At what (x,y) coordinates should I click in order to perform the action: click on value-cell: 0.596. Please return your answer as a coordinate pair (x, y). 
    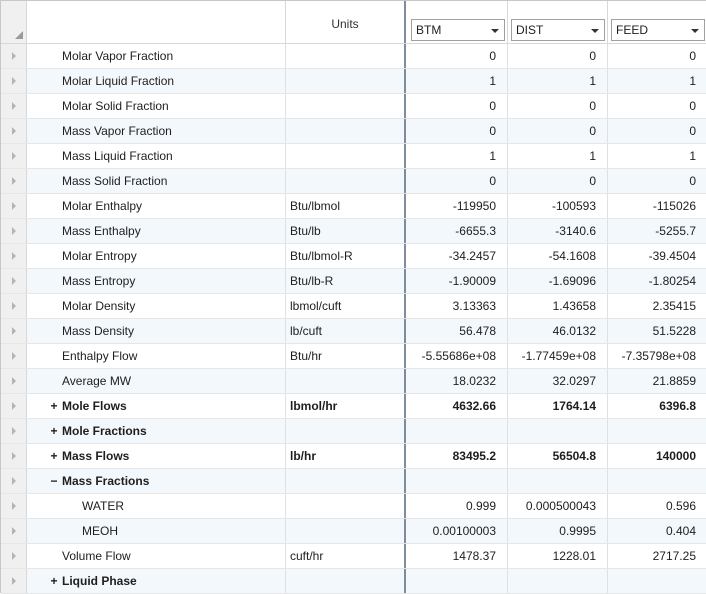
    Looking at the image, I should click on (657, 506).